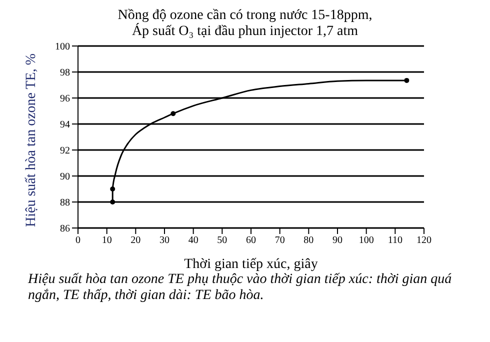 This screenshot has width=490, height=342. What do you see at coordinates (424, 240) in the screenshot?
I see `x-tick-label: 120` at bounding box center [424, 240].